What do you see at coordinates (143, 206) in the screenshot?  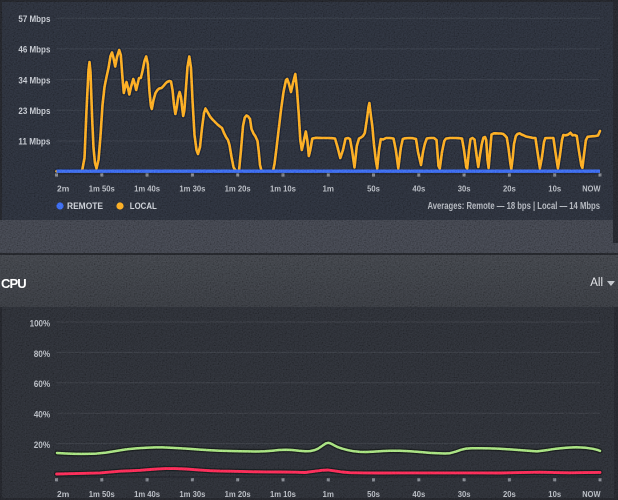 I see `svg-text: LOCAL` at bounding box center [143, 206].